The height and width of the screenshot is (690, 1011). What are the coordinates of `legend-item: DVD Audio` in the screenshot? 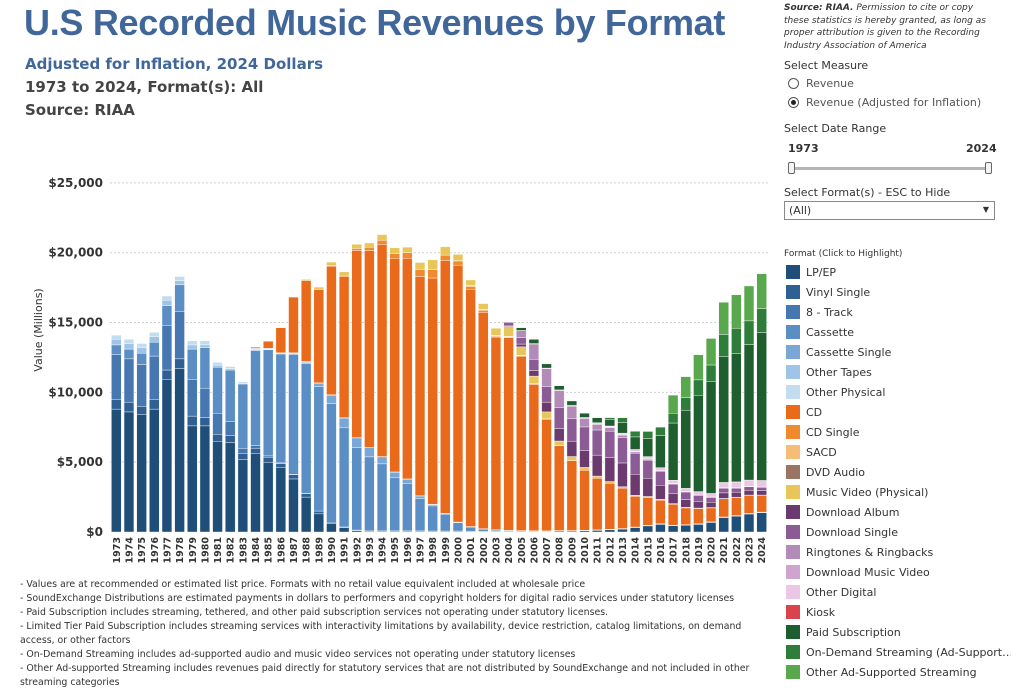 It's located at (896, 472).